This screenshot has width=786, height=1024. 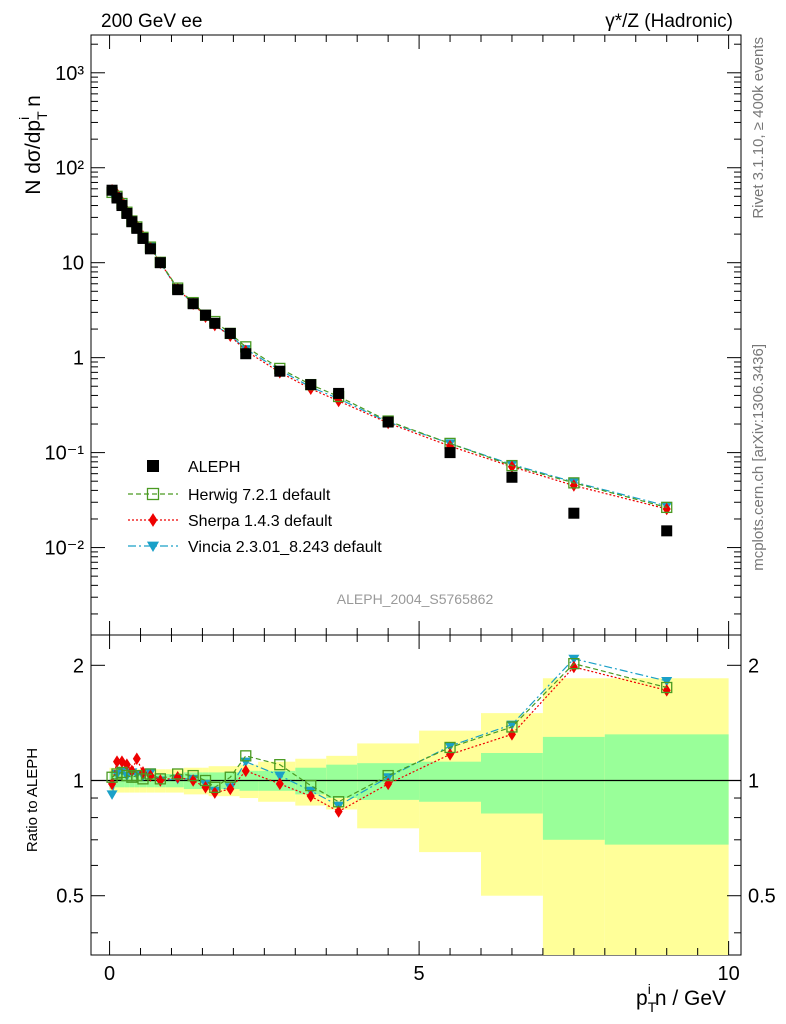 What do you see at coordinates (753, 782) in the screenshot?
I see `ratio-y-tick-label-right: 1` at bounding box center [753, 782].